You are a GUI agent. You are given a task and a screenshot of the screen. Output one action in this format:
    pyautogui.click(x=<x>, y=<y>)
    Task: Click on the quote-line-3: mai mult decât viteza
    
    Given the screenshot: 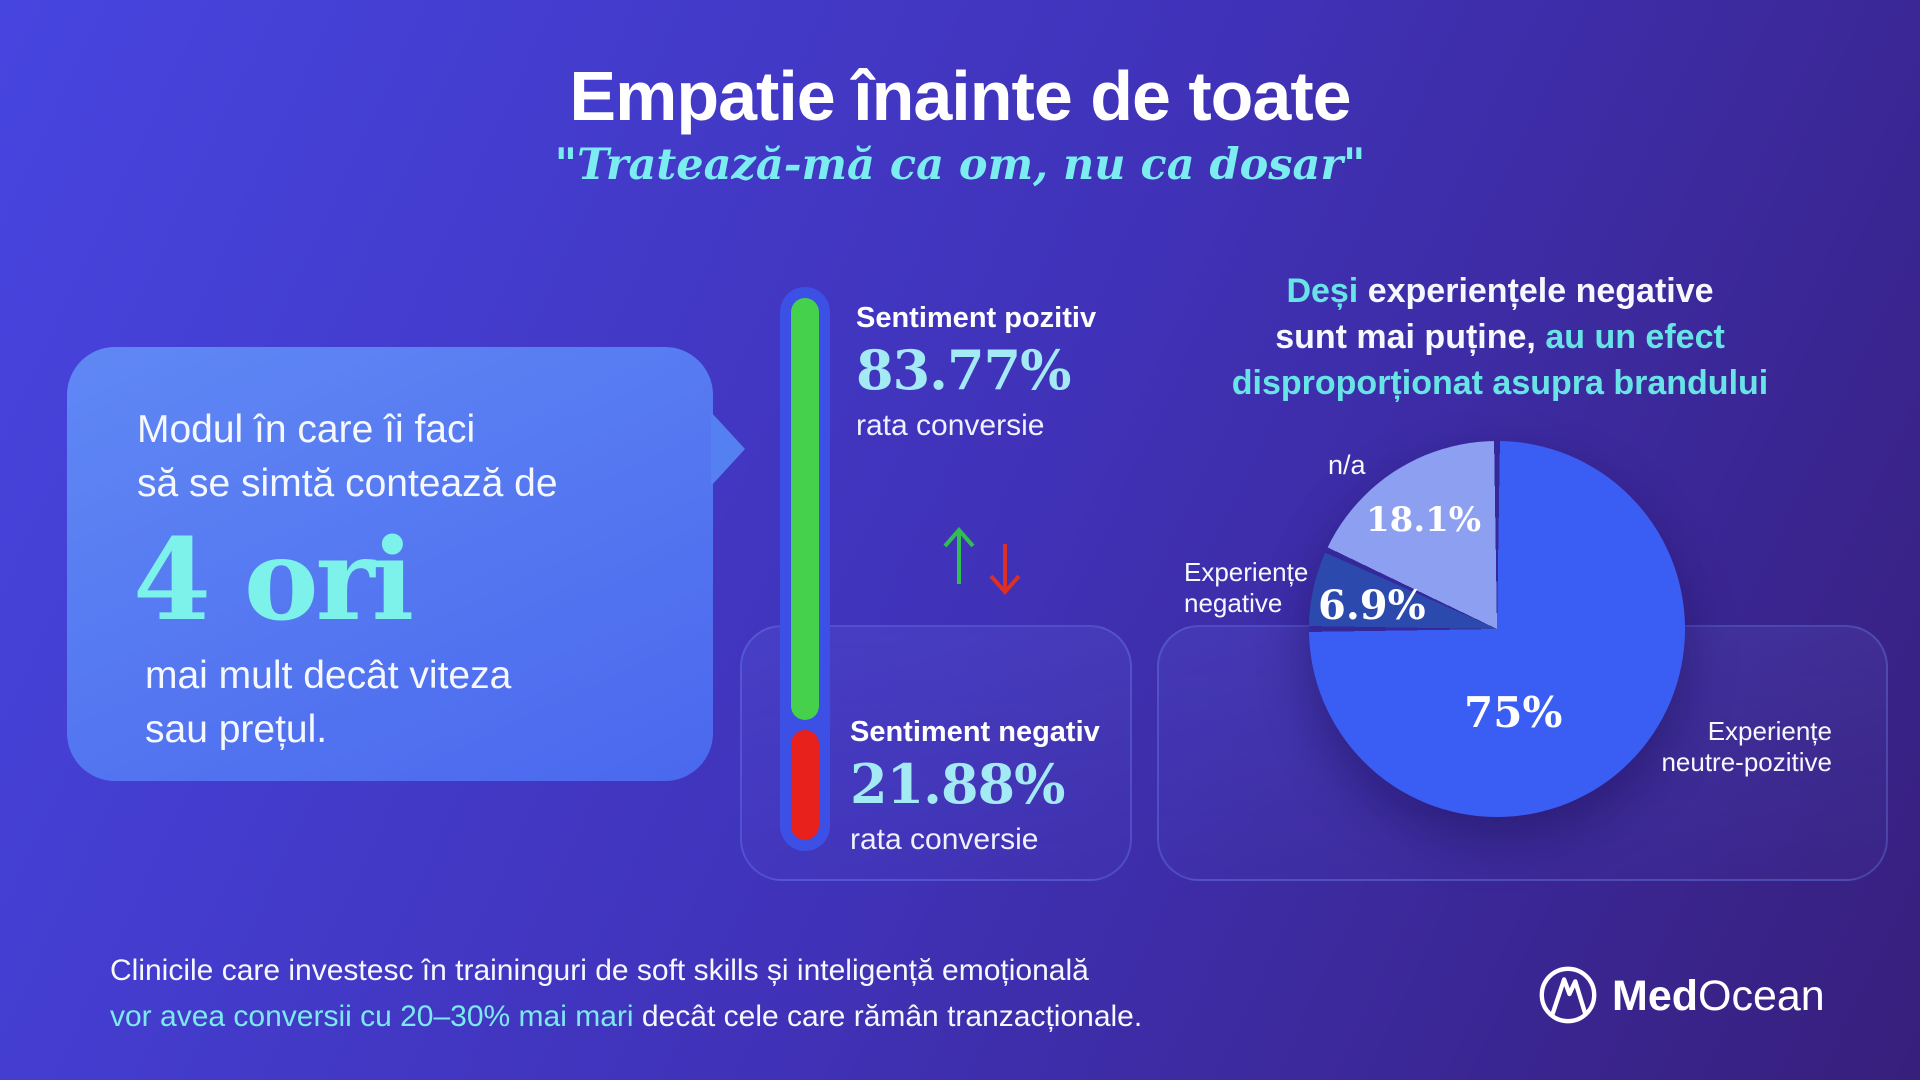 What is the action you would take?
    pyautogui.click(x=328, y=675)
    